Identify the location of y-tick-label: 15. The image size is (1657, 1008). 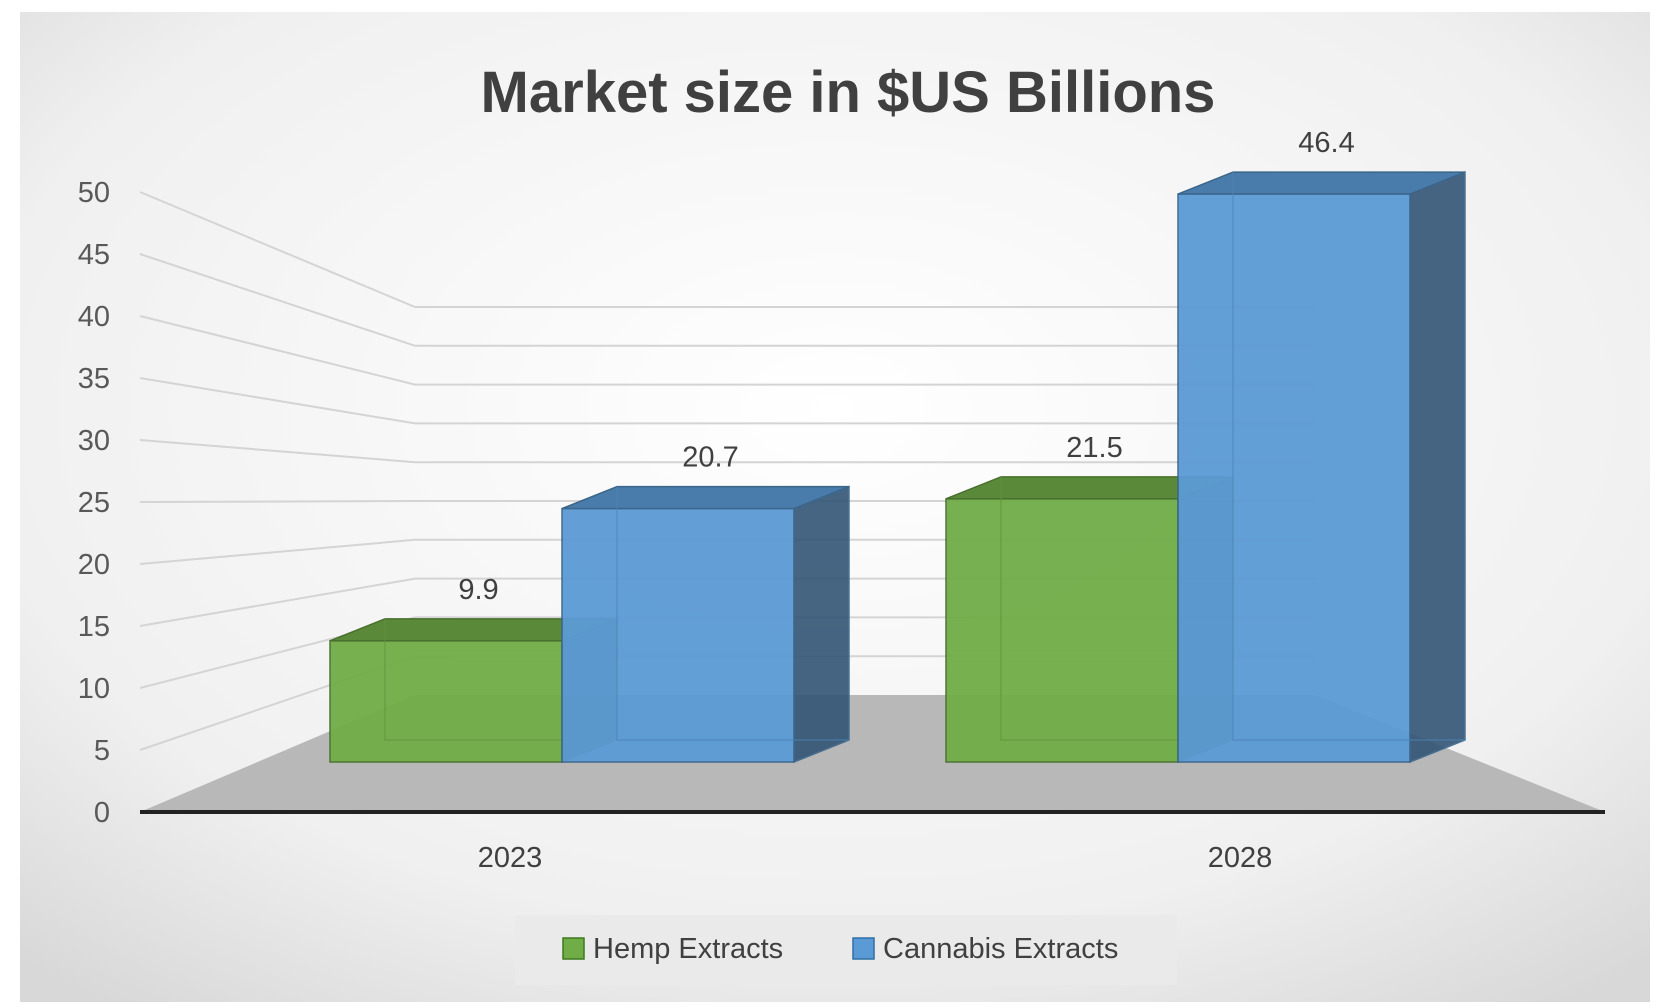
(94, 627).